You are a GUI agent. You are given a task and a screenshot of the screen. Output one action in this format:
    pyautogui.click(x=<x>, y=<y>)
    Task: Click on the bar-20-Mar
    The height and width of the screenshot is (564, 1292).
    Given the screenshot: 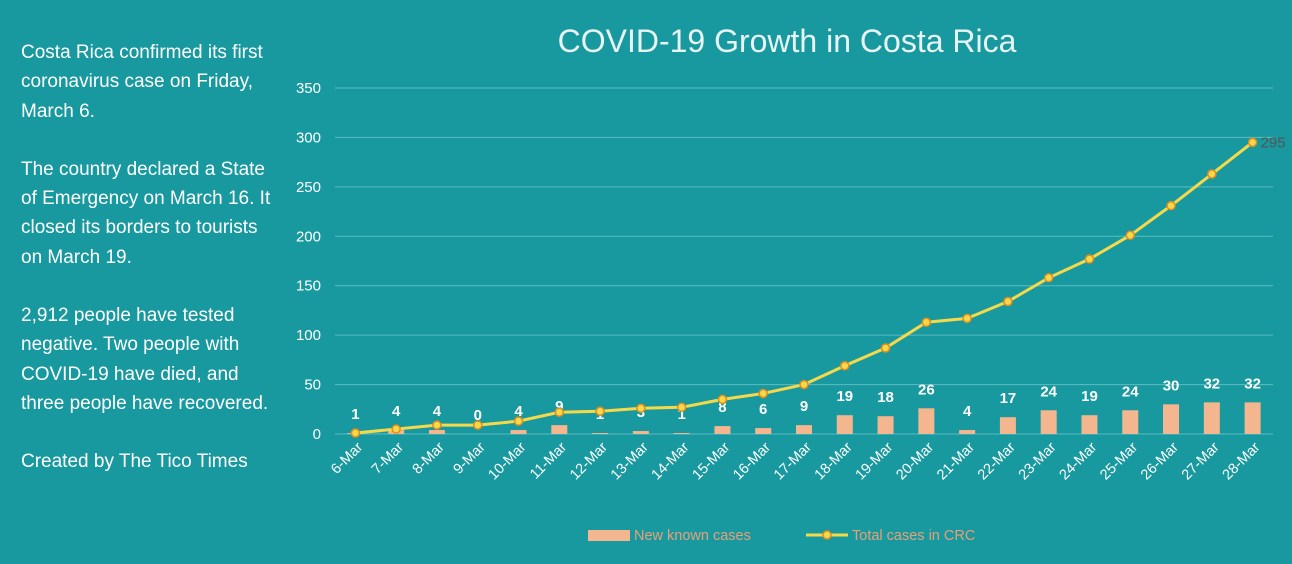 What is the action you would take?
    pyautogui.click(x=926, y=421)
    